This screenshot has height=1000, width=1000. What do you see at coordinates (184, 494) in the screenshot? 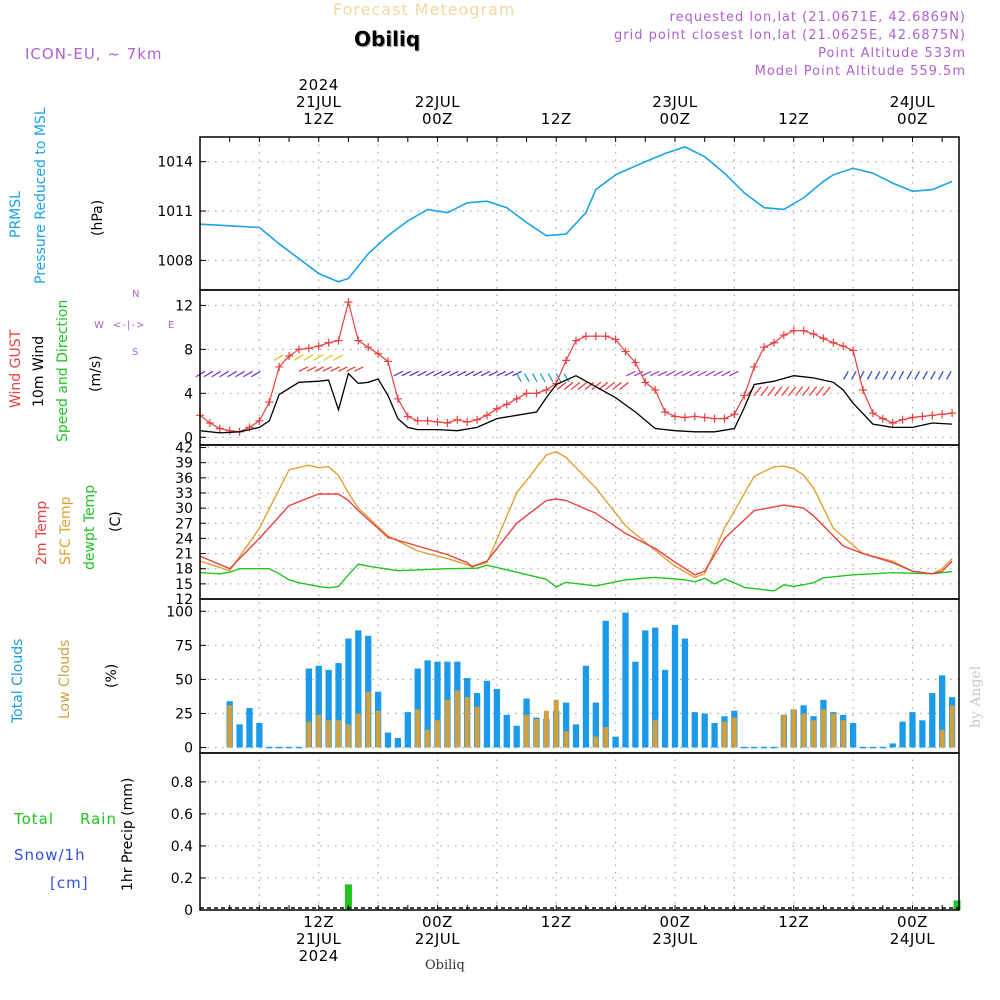
I see `temp-tick-label-7: 33` at bounding box center [184, 494].